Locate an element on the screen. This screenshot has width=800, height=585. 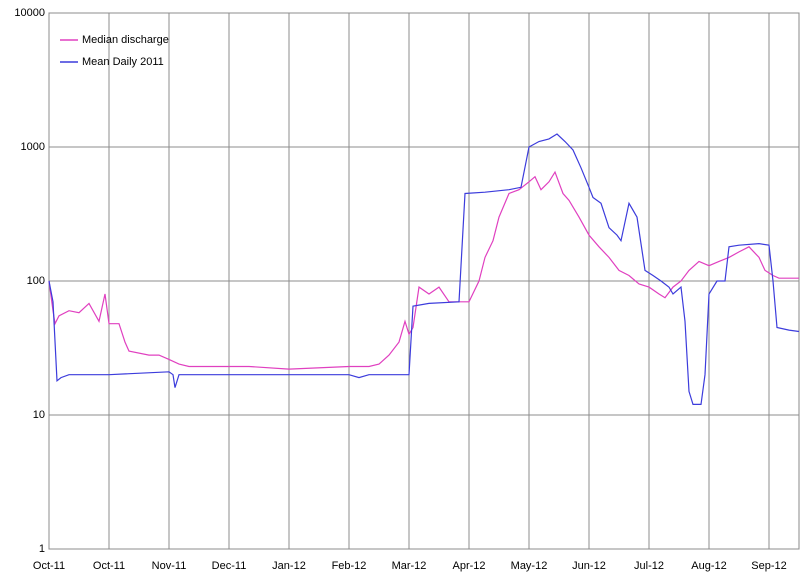
x-tick-label: Dec-11 is located at coordinates (229, 566).